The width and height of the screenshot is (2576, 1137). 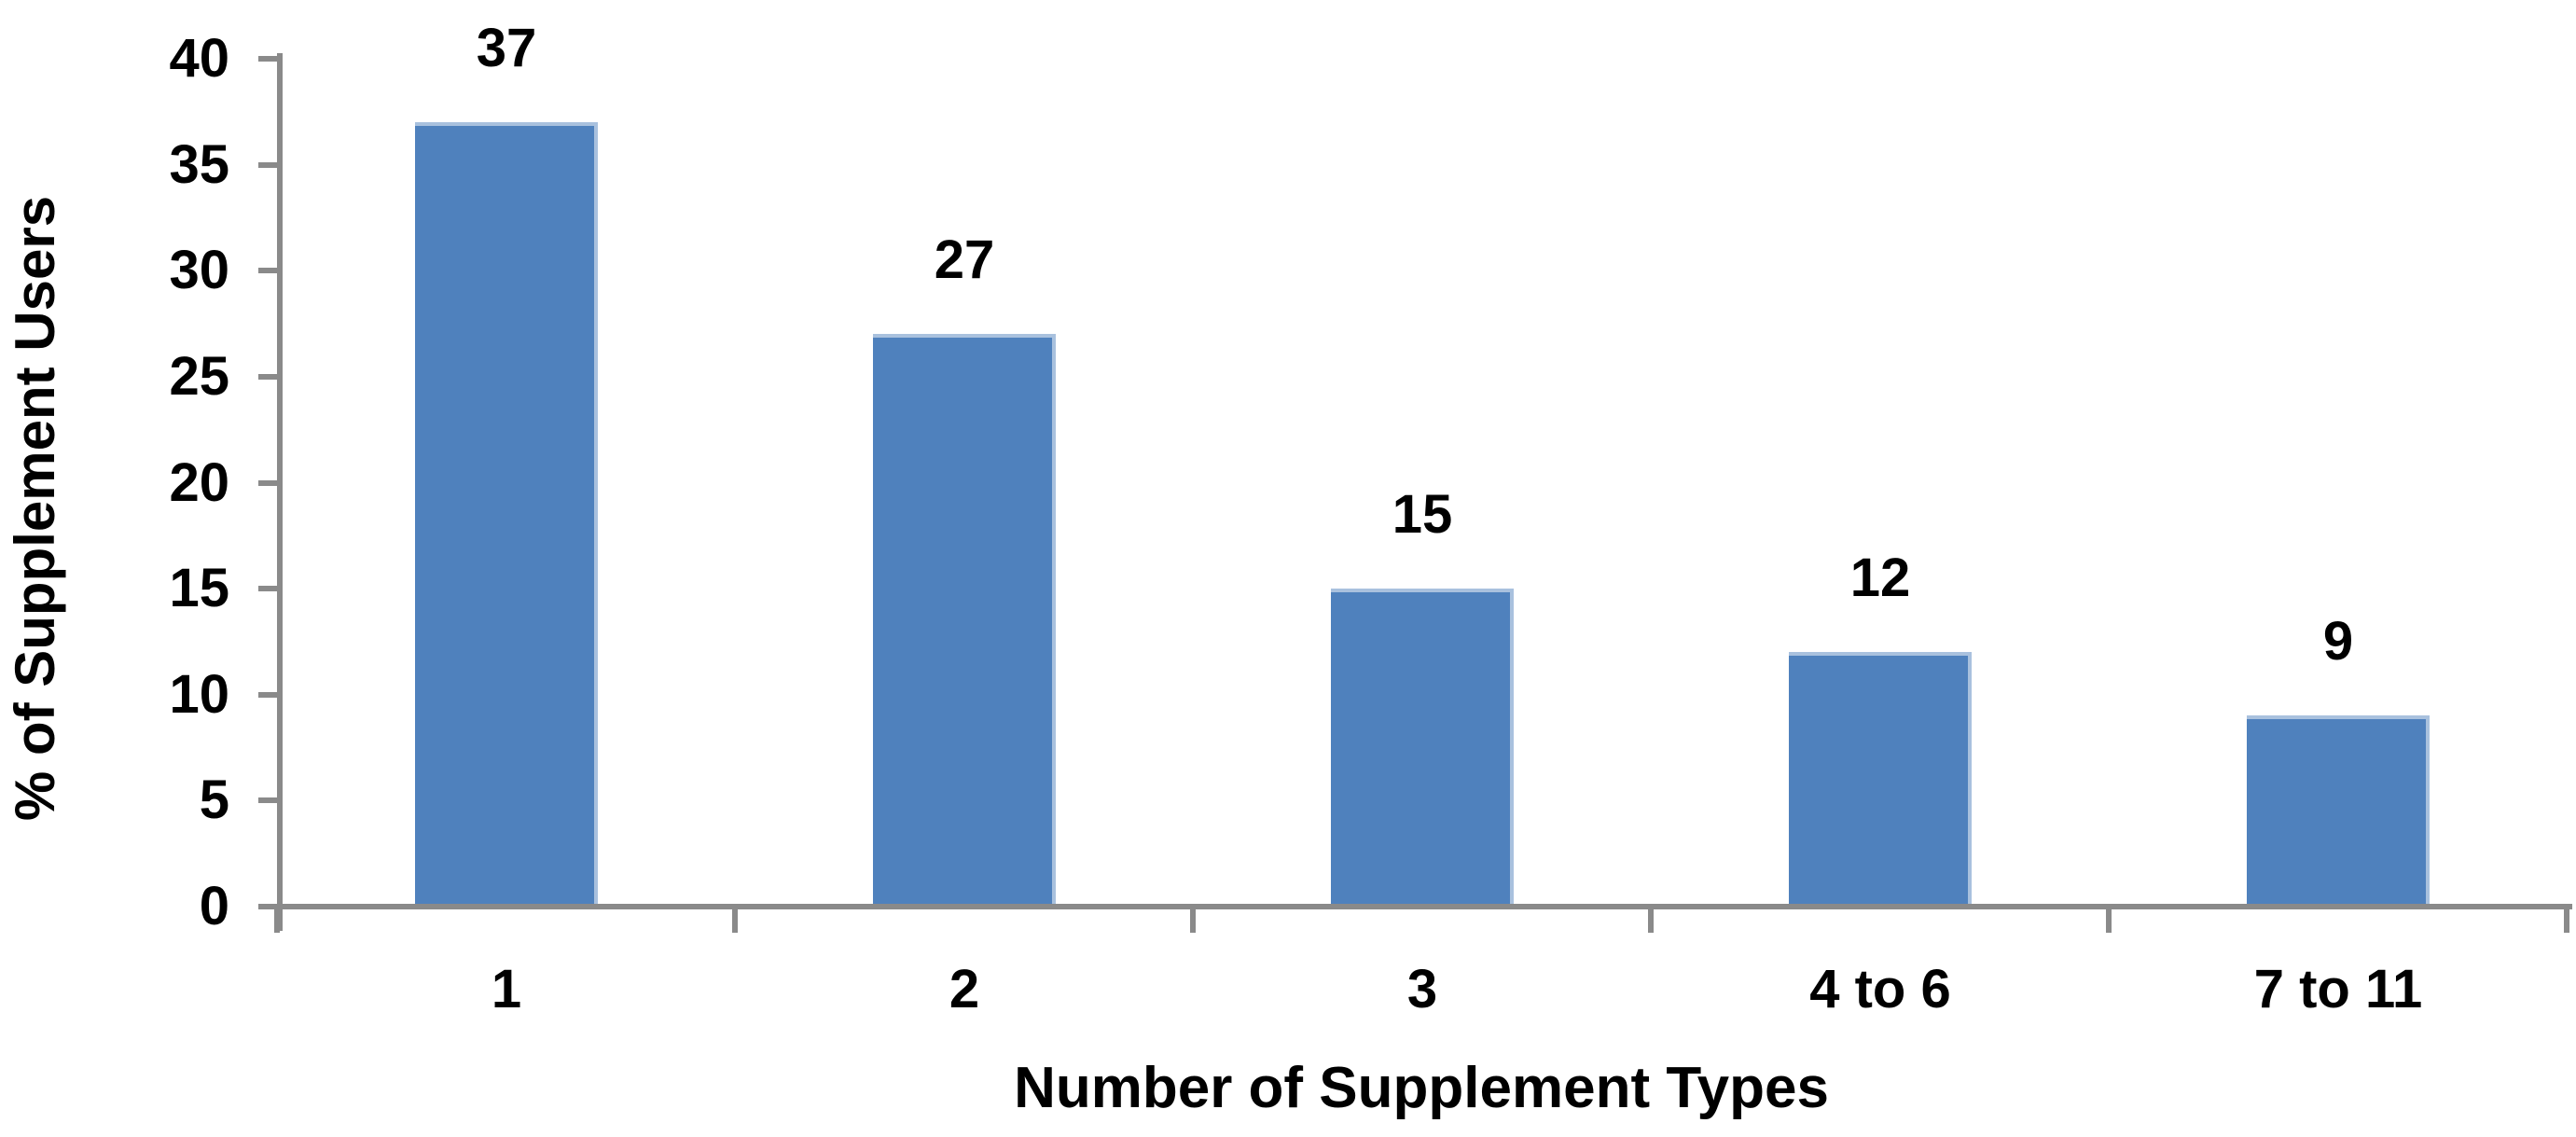 I want to click on y-tick-label: 15, so click(x=199, y=588).